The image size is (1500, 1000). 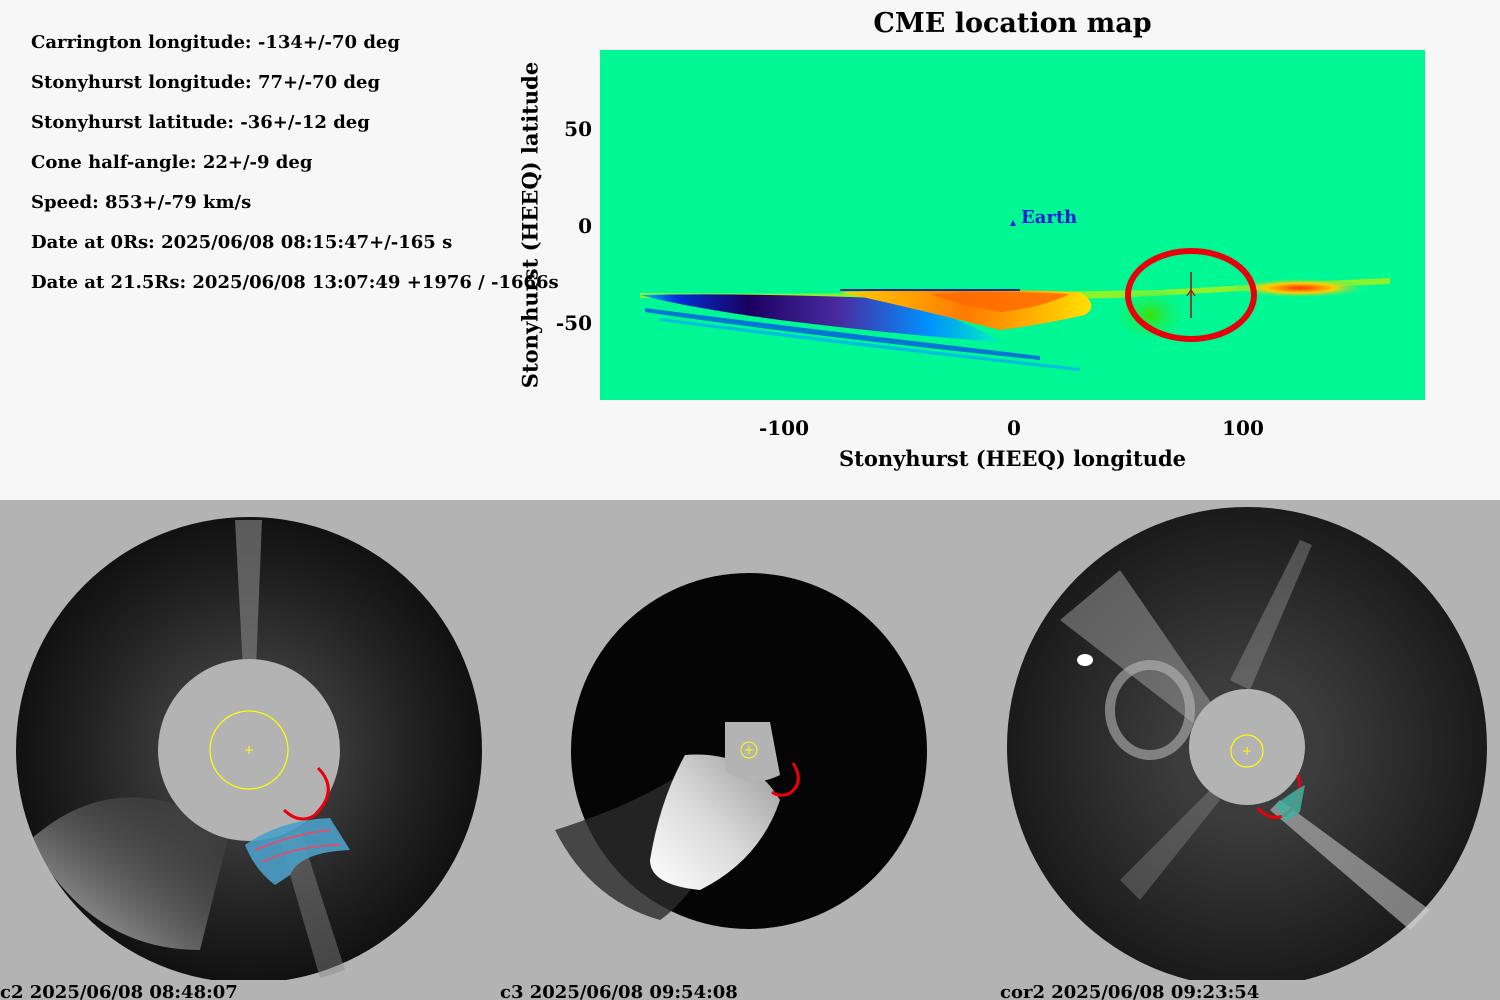 What do you see at coordinates (306, 793) in the screenshot?
I see `c2-cme-fit-arc` at bounding box center [306, 793].